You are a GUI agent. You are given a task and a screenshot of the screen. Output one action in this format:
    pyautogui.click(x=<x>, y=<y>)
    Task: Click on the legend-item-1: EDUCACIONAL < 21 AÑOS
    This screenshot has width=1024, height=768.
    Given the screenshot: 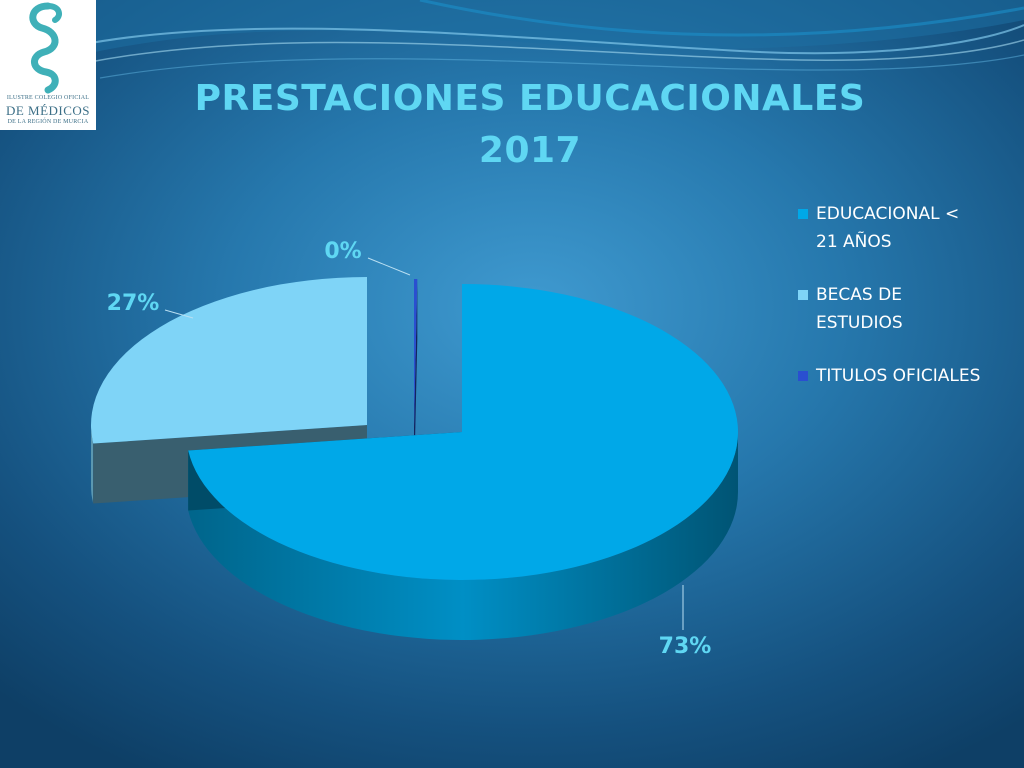 What is the action you would take?
    pyautogui.click(x=898, y=228)
    